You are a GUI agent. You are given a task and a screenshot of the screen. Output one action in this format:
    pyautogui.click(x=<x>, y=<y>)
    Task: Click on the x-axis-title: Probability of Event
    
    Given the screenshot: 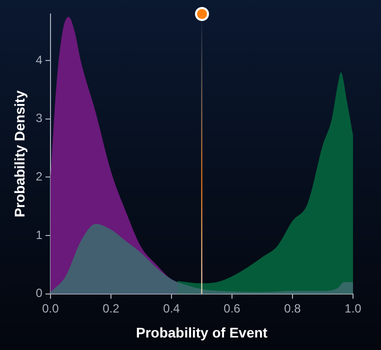 What is the action you would take?
    pyautogui.click(x=202, y=332)
    